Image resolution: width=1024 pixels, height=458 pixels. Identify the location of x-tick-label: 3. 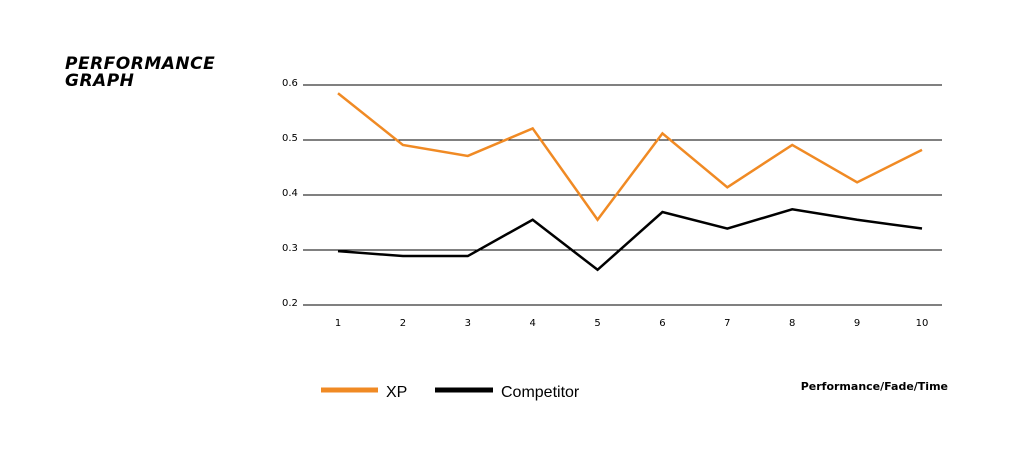
(468, 323).